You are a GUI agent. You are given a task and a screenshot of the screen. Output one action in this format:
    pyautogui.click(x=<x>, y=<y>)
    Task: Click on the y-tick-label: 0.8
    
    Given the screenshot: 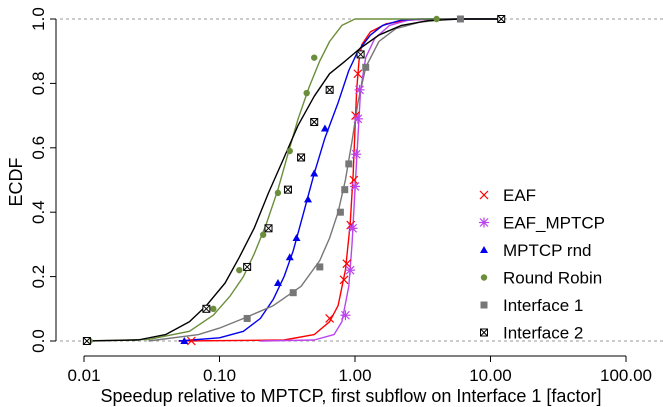 What is the action you would take?
    pyautogui.click(x=38, y=84)
    